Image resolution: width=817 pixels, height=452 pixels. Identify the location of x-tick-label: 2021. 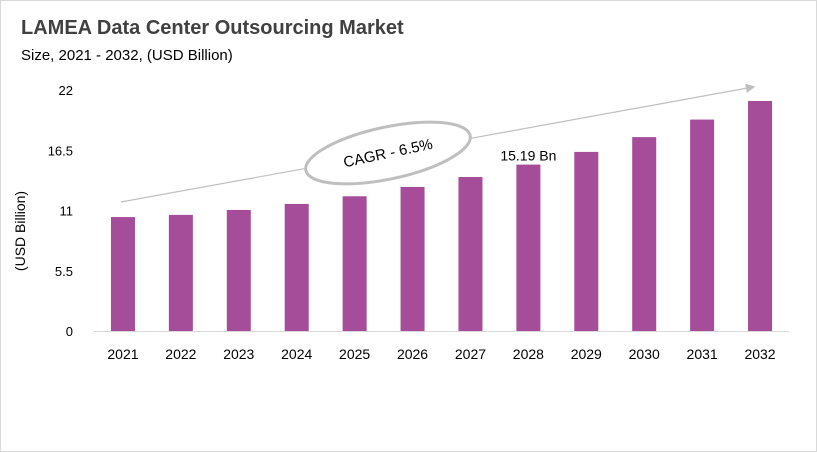
(122, 354).